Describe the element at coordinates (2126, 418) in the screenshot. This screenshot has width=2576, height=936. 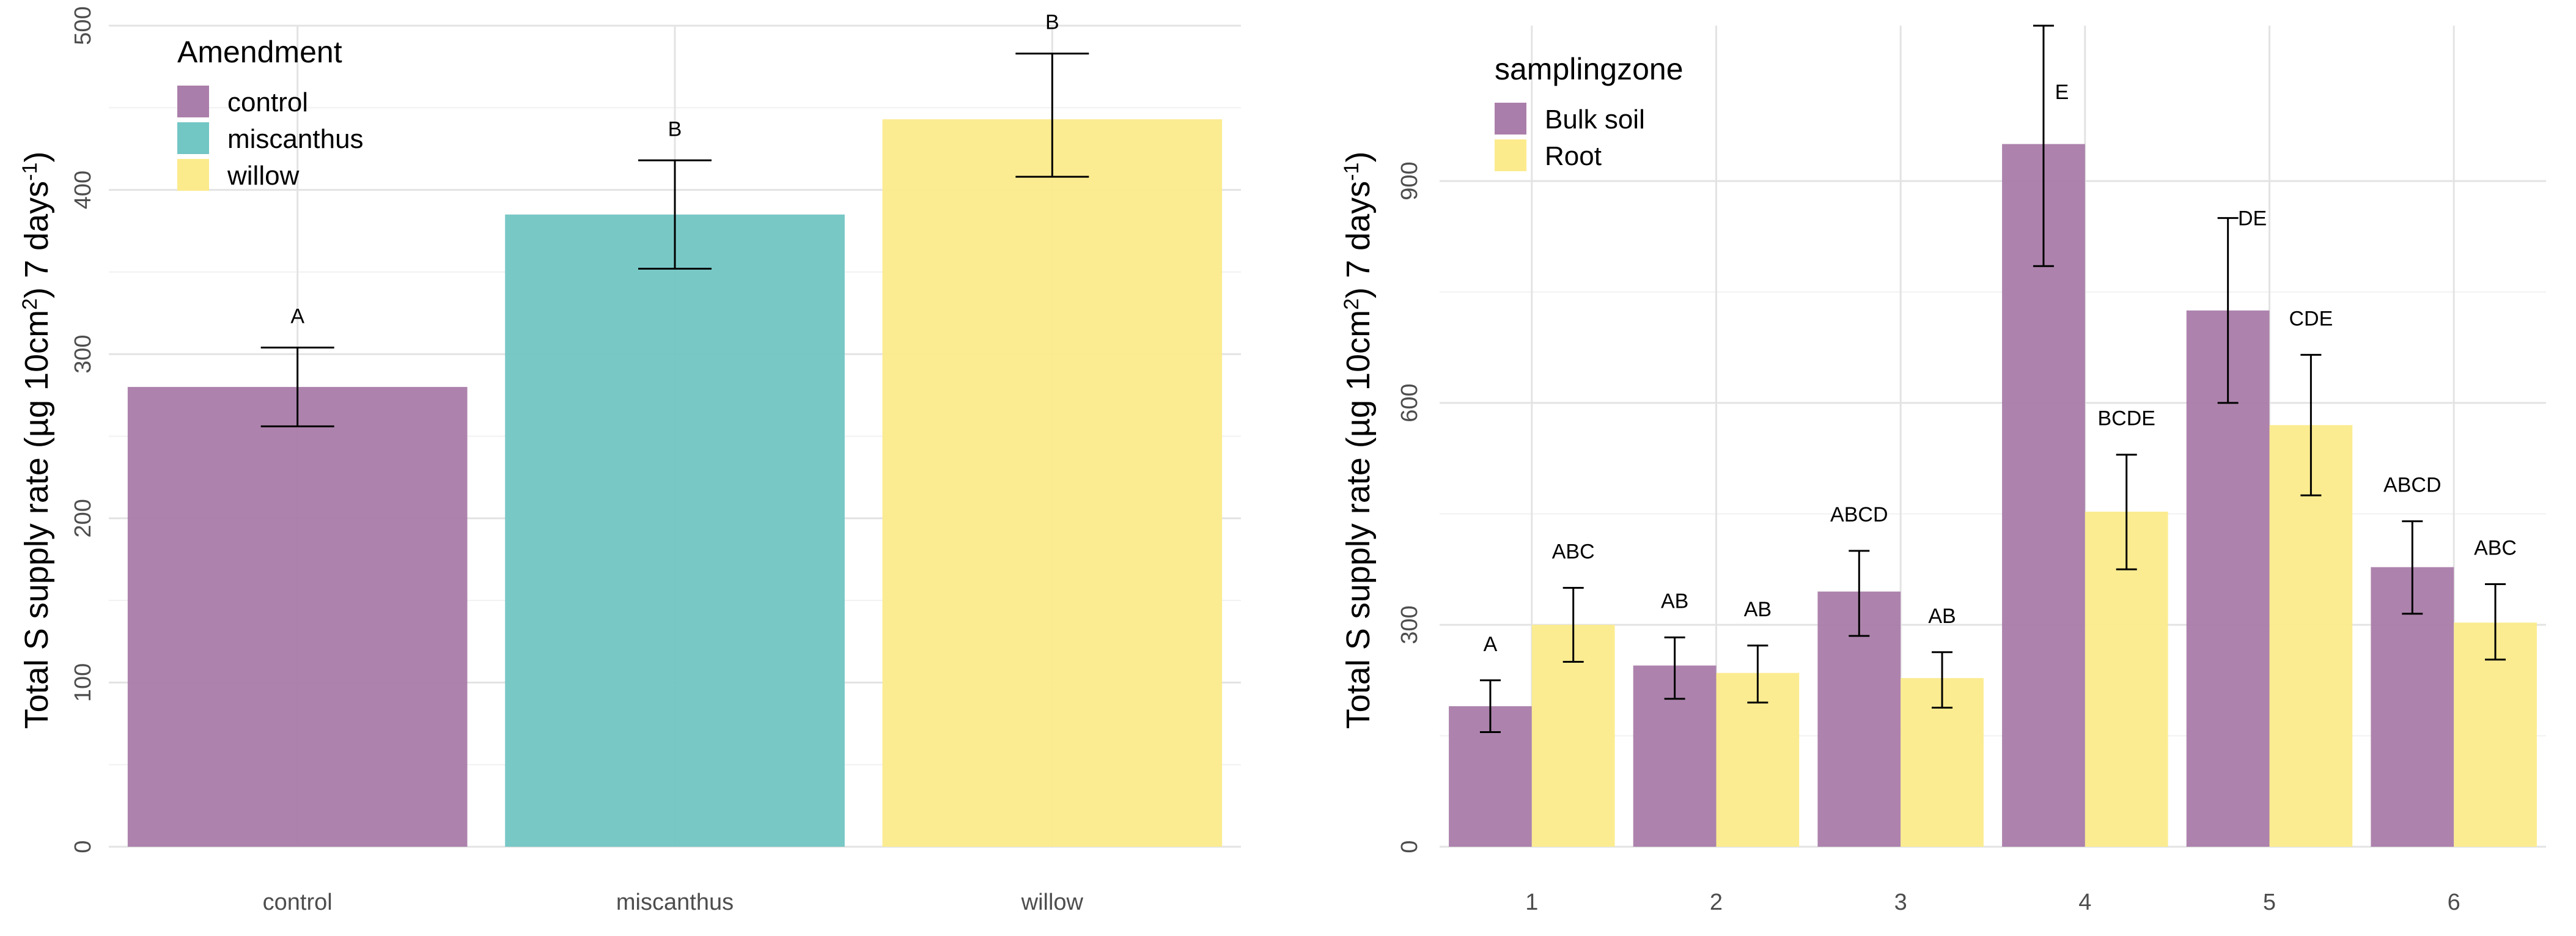
I see `significance-label-root-4: BCDE` at that location.